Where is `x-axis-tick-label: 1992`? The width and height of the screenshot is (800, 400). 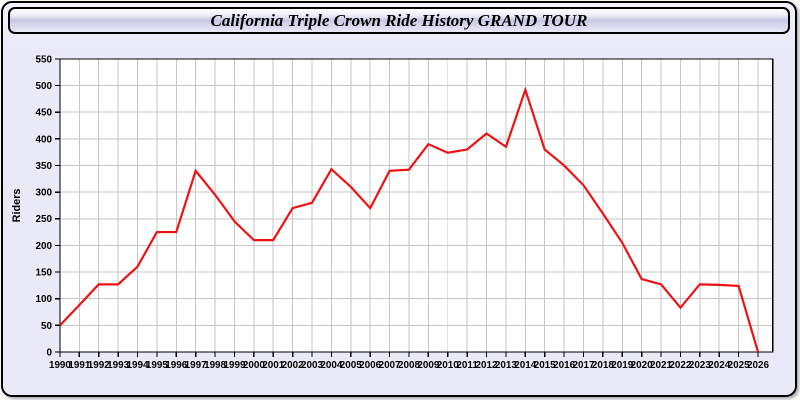 x-axis-tick-label: 1992 is located at coordinates (99, 365).